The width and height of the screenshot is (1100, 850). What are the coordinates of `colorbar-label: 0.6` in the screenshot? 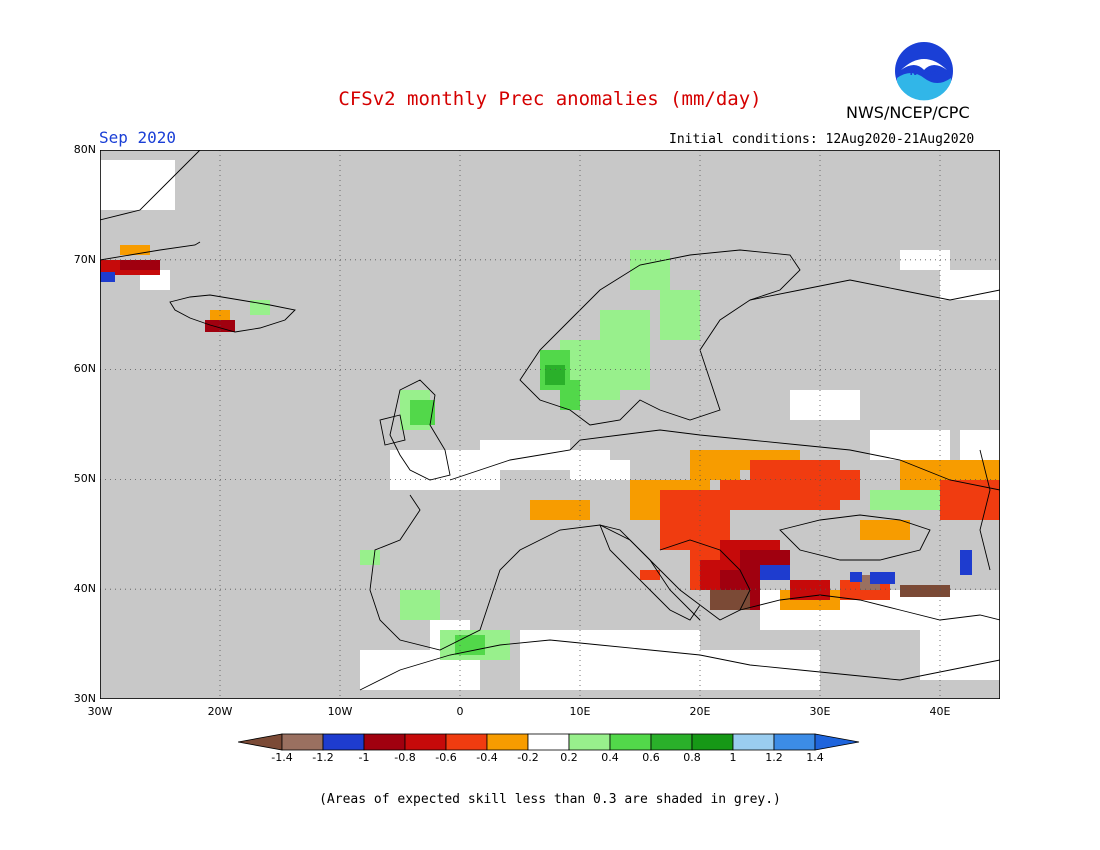 It's located at (651, 757).